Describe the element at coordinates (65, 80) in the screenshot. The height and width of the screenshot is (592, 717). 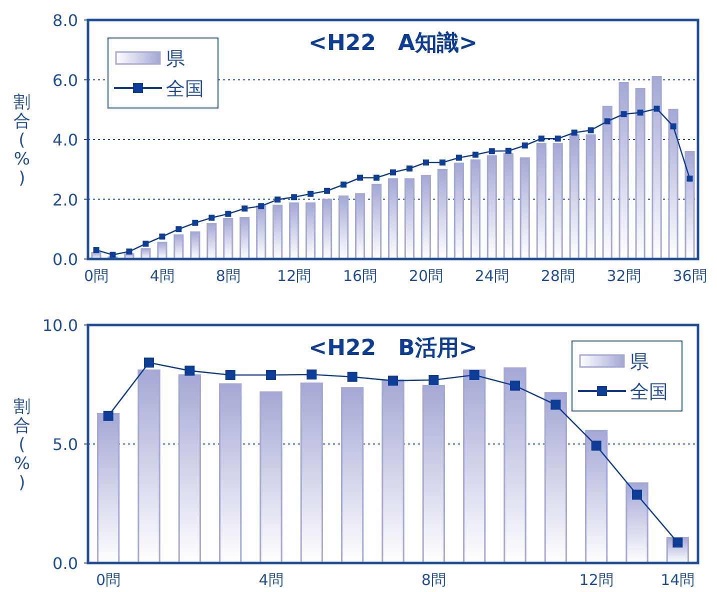
I see `y-tick-label: 6.0` at that location.